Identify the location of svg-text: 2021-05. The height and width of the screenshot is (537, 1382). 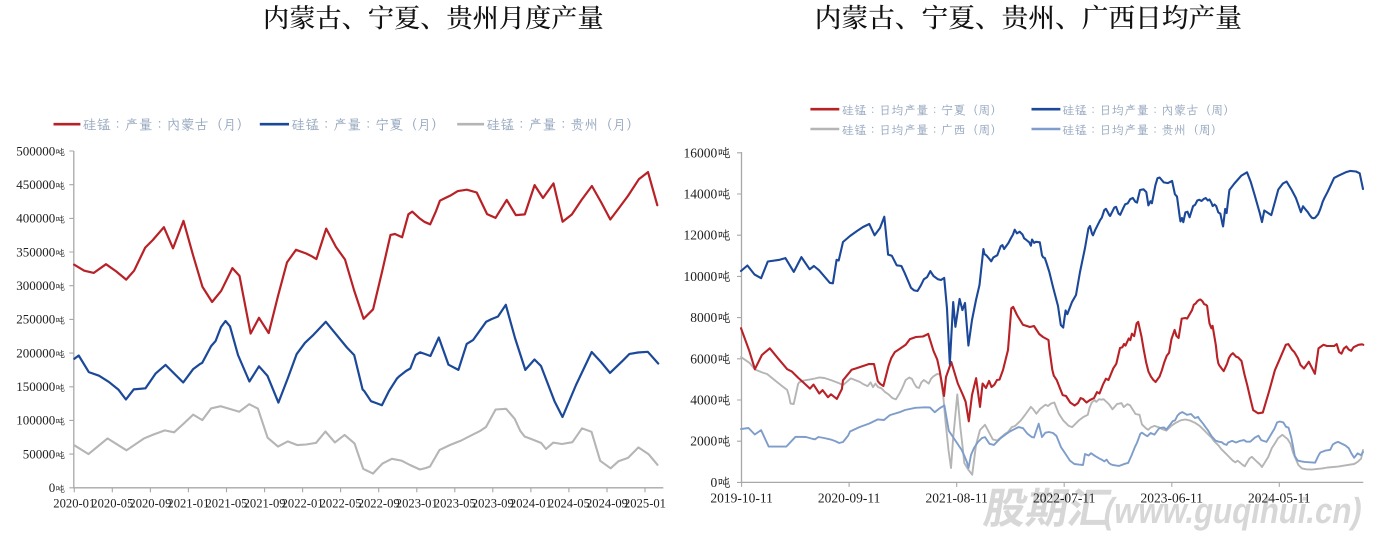
(227, 504).